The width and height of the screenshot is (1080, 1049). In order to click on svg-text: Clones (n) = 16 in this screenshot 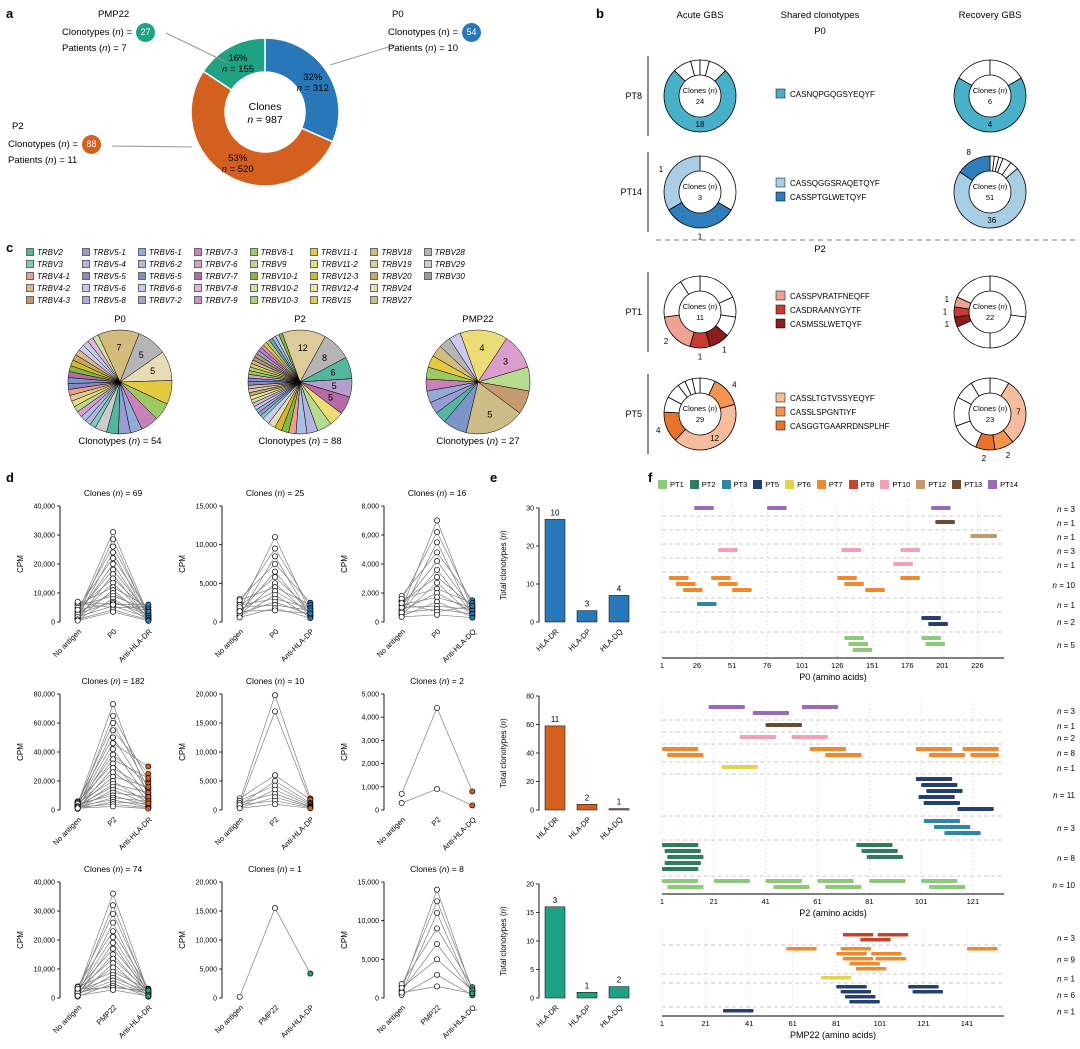, I will do `click(437, 493)`.